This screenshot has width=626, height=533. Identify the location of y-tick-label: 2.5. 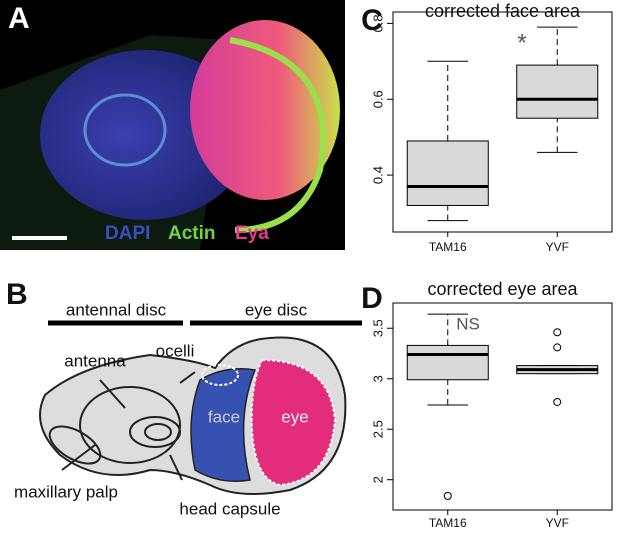
(377, 429).